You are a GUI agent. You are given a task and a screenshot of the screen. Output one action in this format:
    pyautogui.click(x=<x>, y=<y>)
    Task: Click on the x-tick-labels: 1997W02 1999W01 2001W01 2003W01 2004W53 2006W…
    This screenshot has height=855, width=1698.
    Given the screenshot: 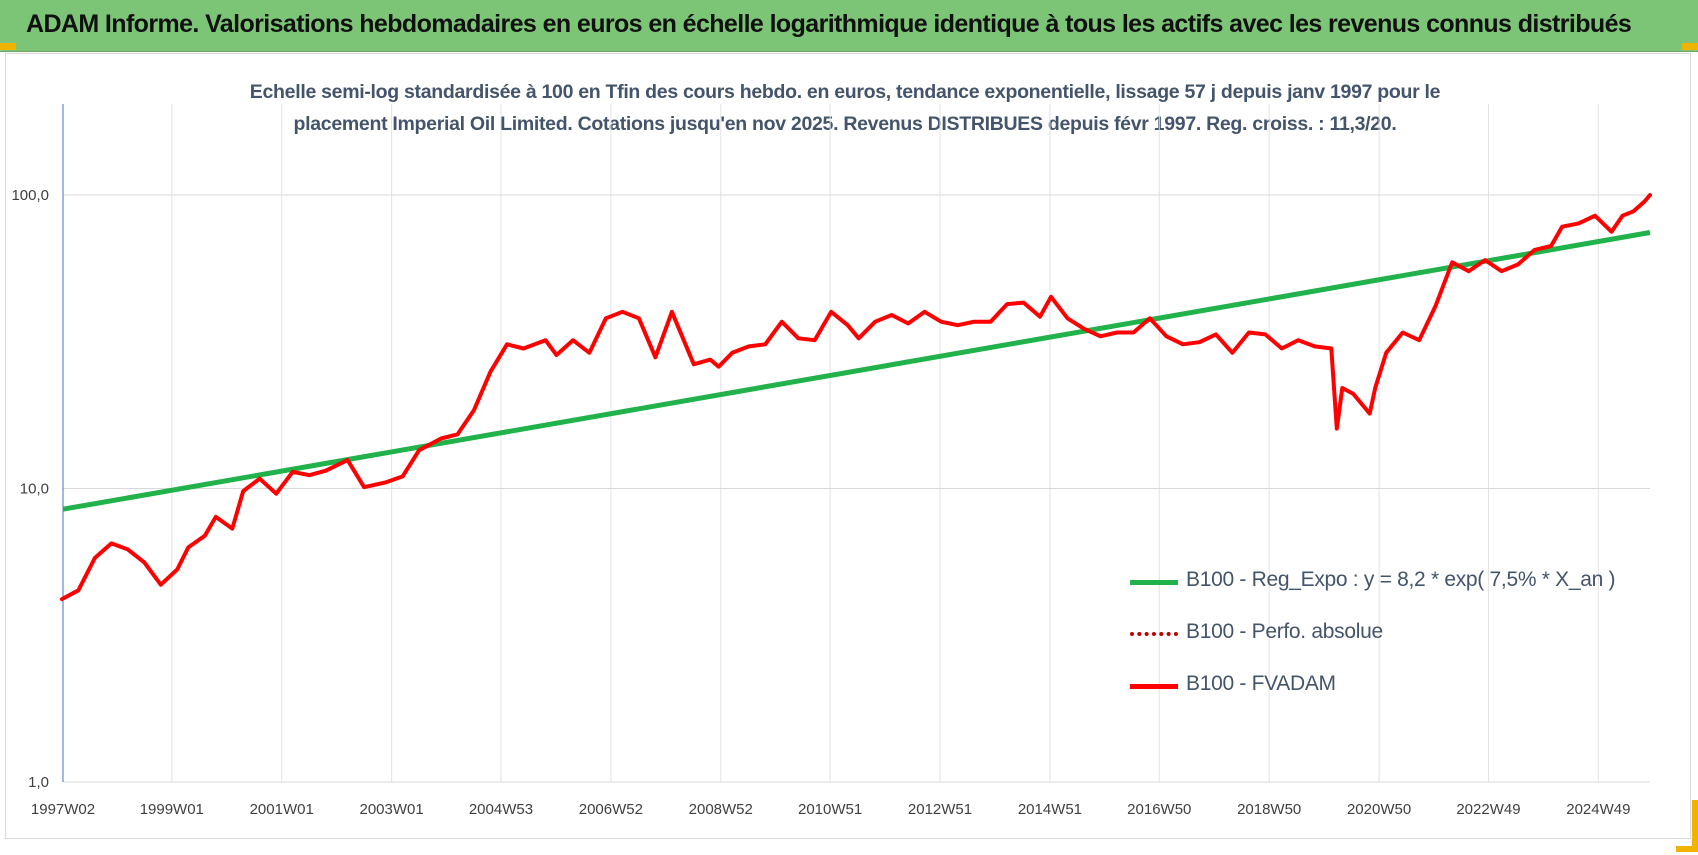 What is the action you would take?
    pyautogui.click(x=831, y=809)
    